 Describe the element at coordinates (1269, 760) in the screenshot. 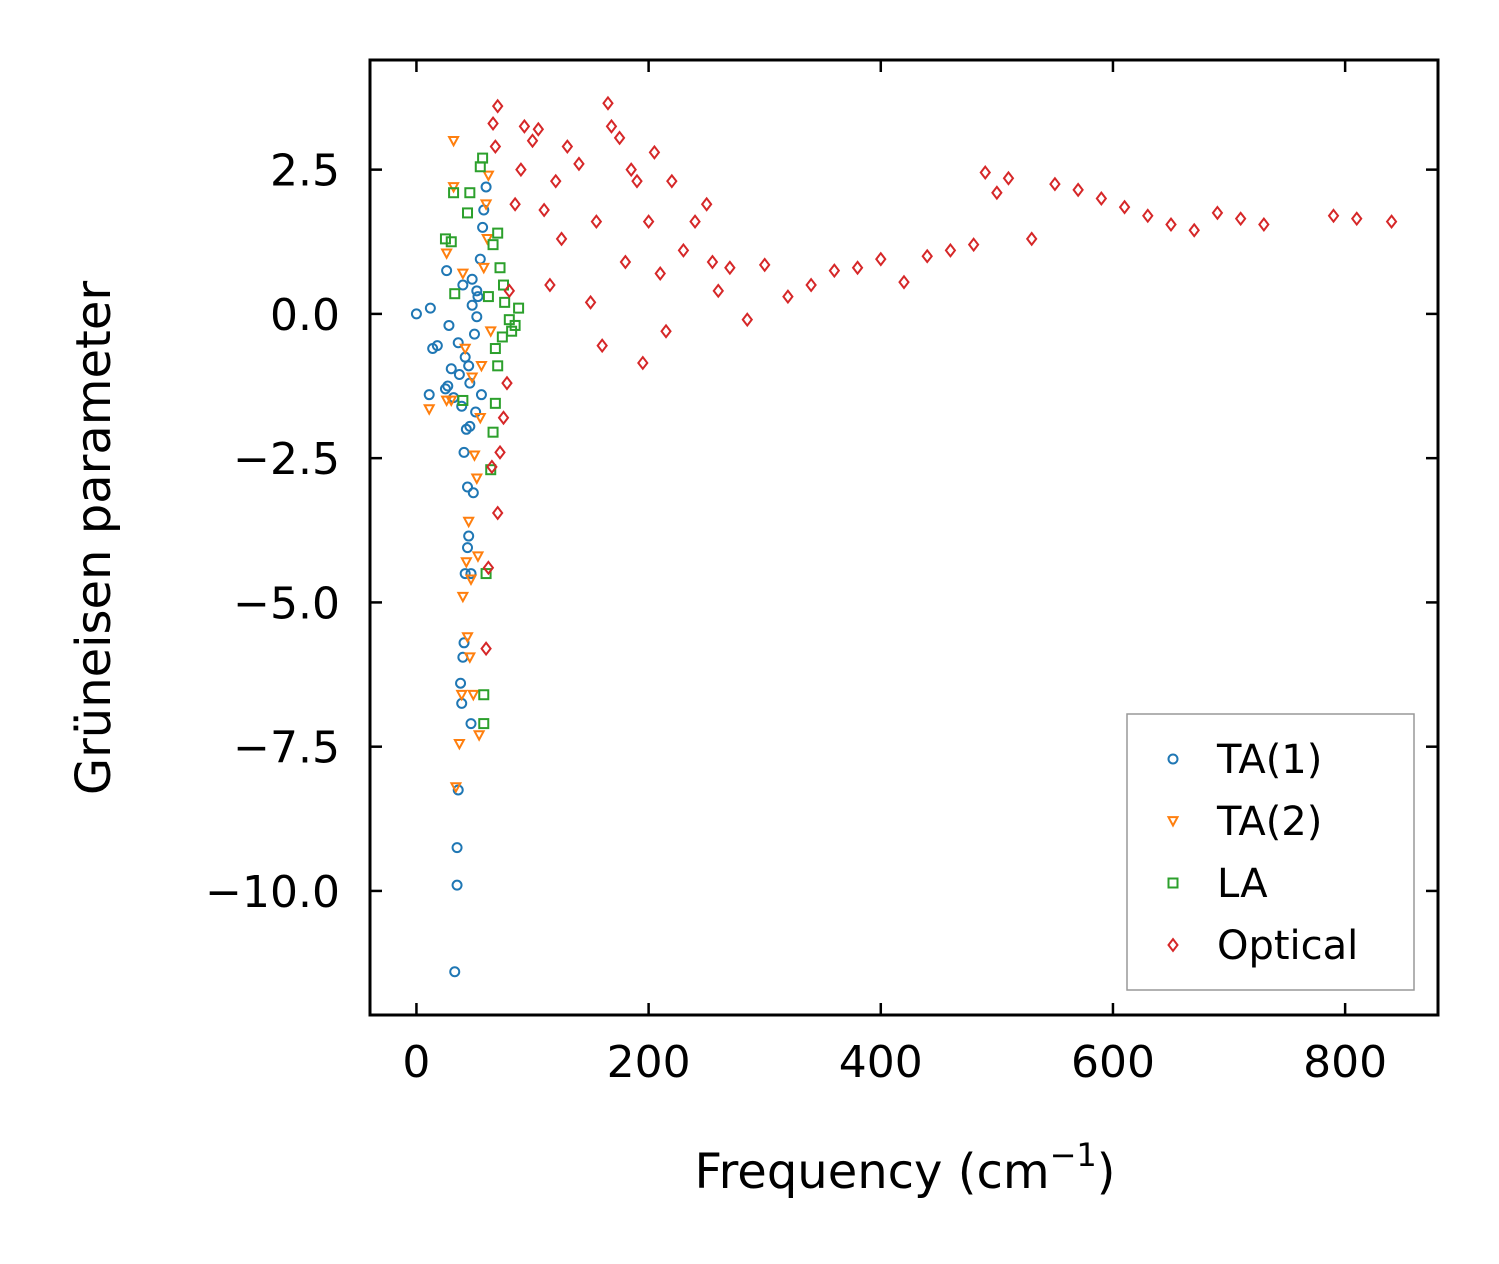

I see `legend-label-ta1: TA(1)` at that location.